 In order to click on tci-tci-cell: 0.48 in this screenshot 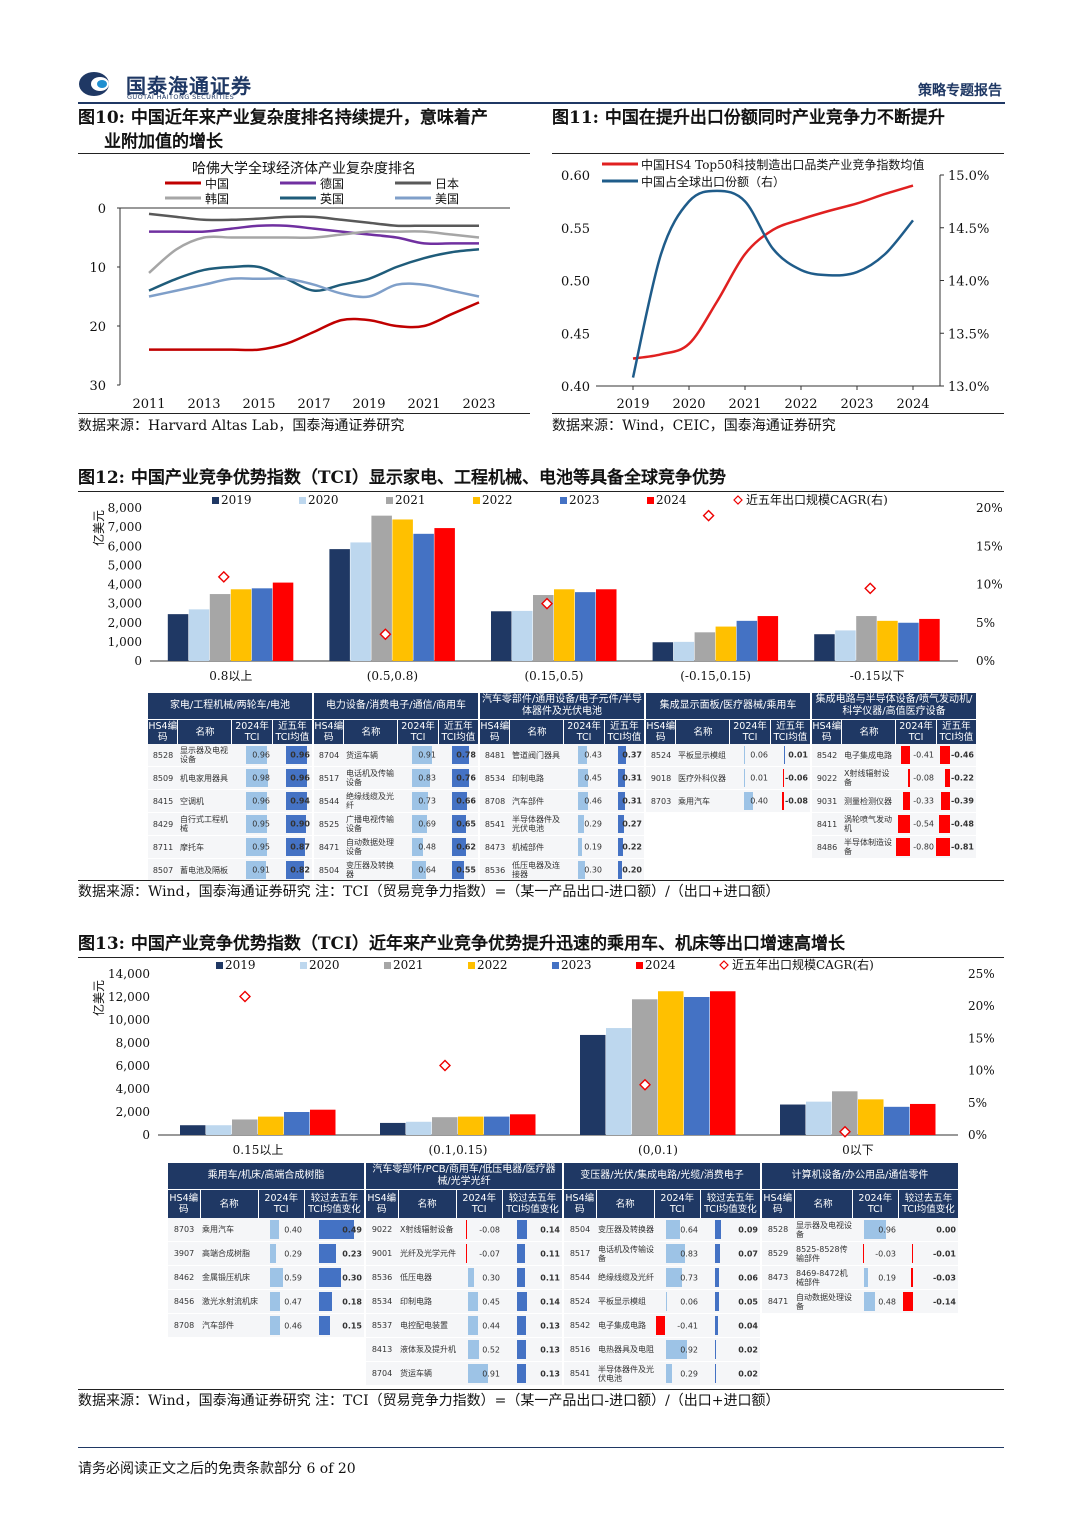, I will do `click(875, 1301)`.